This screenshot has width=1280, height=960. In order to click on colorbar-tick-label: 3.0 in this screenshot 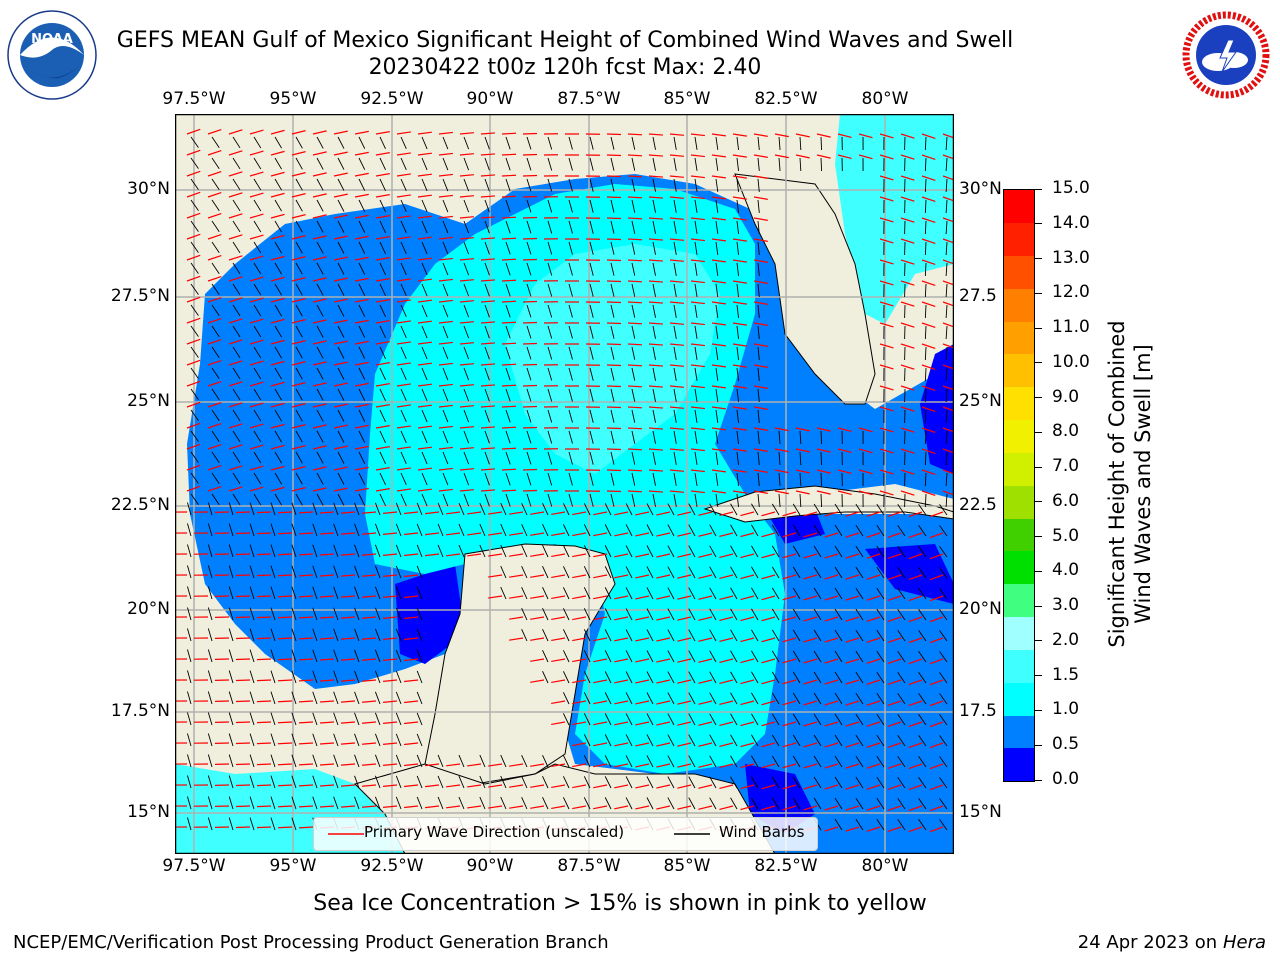, I will do `click(1066, 605)`.